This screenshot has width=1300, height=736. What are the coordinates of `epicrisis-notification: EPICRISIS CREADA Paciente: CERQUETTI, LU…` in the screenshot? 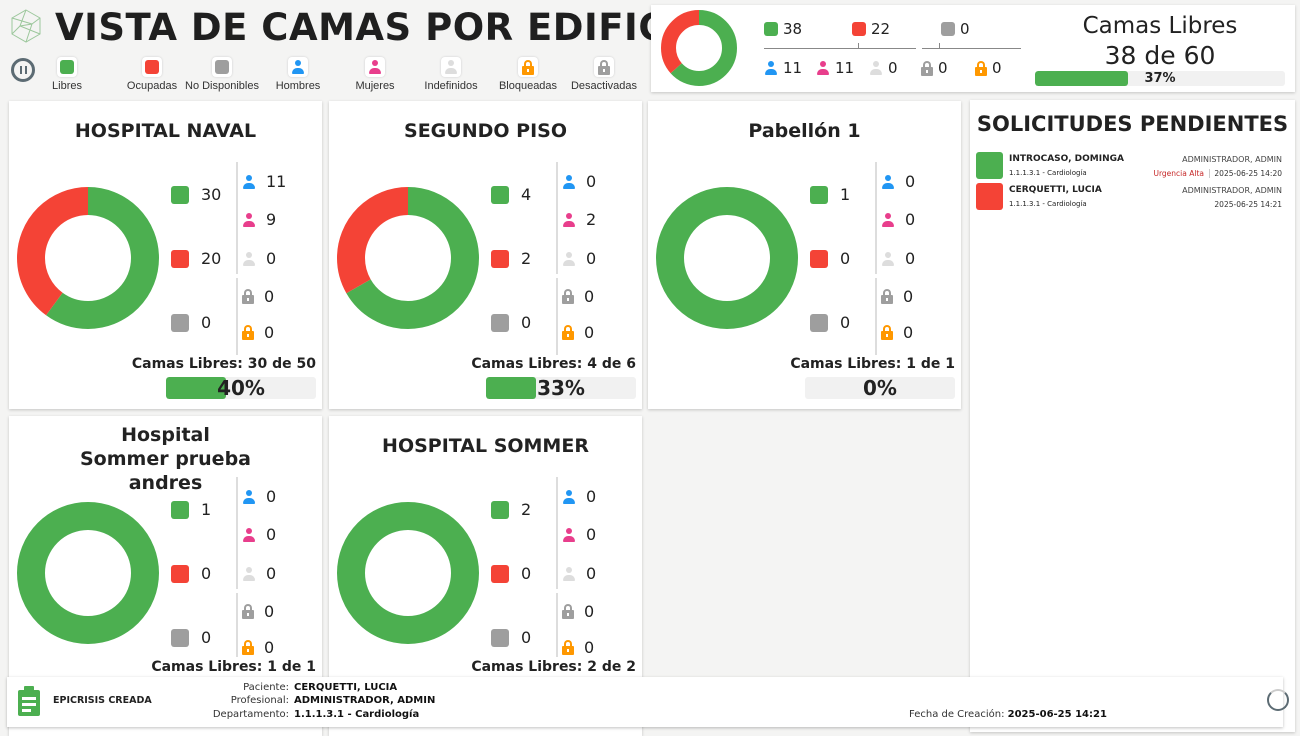 It's located at (648, 702).